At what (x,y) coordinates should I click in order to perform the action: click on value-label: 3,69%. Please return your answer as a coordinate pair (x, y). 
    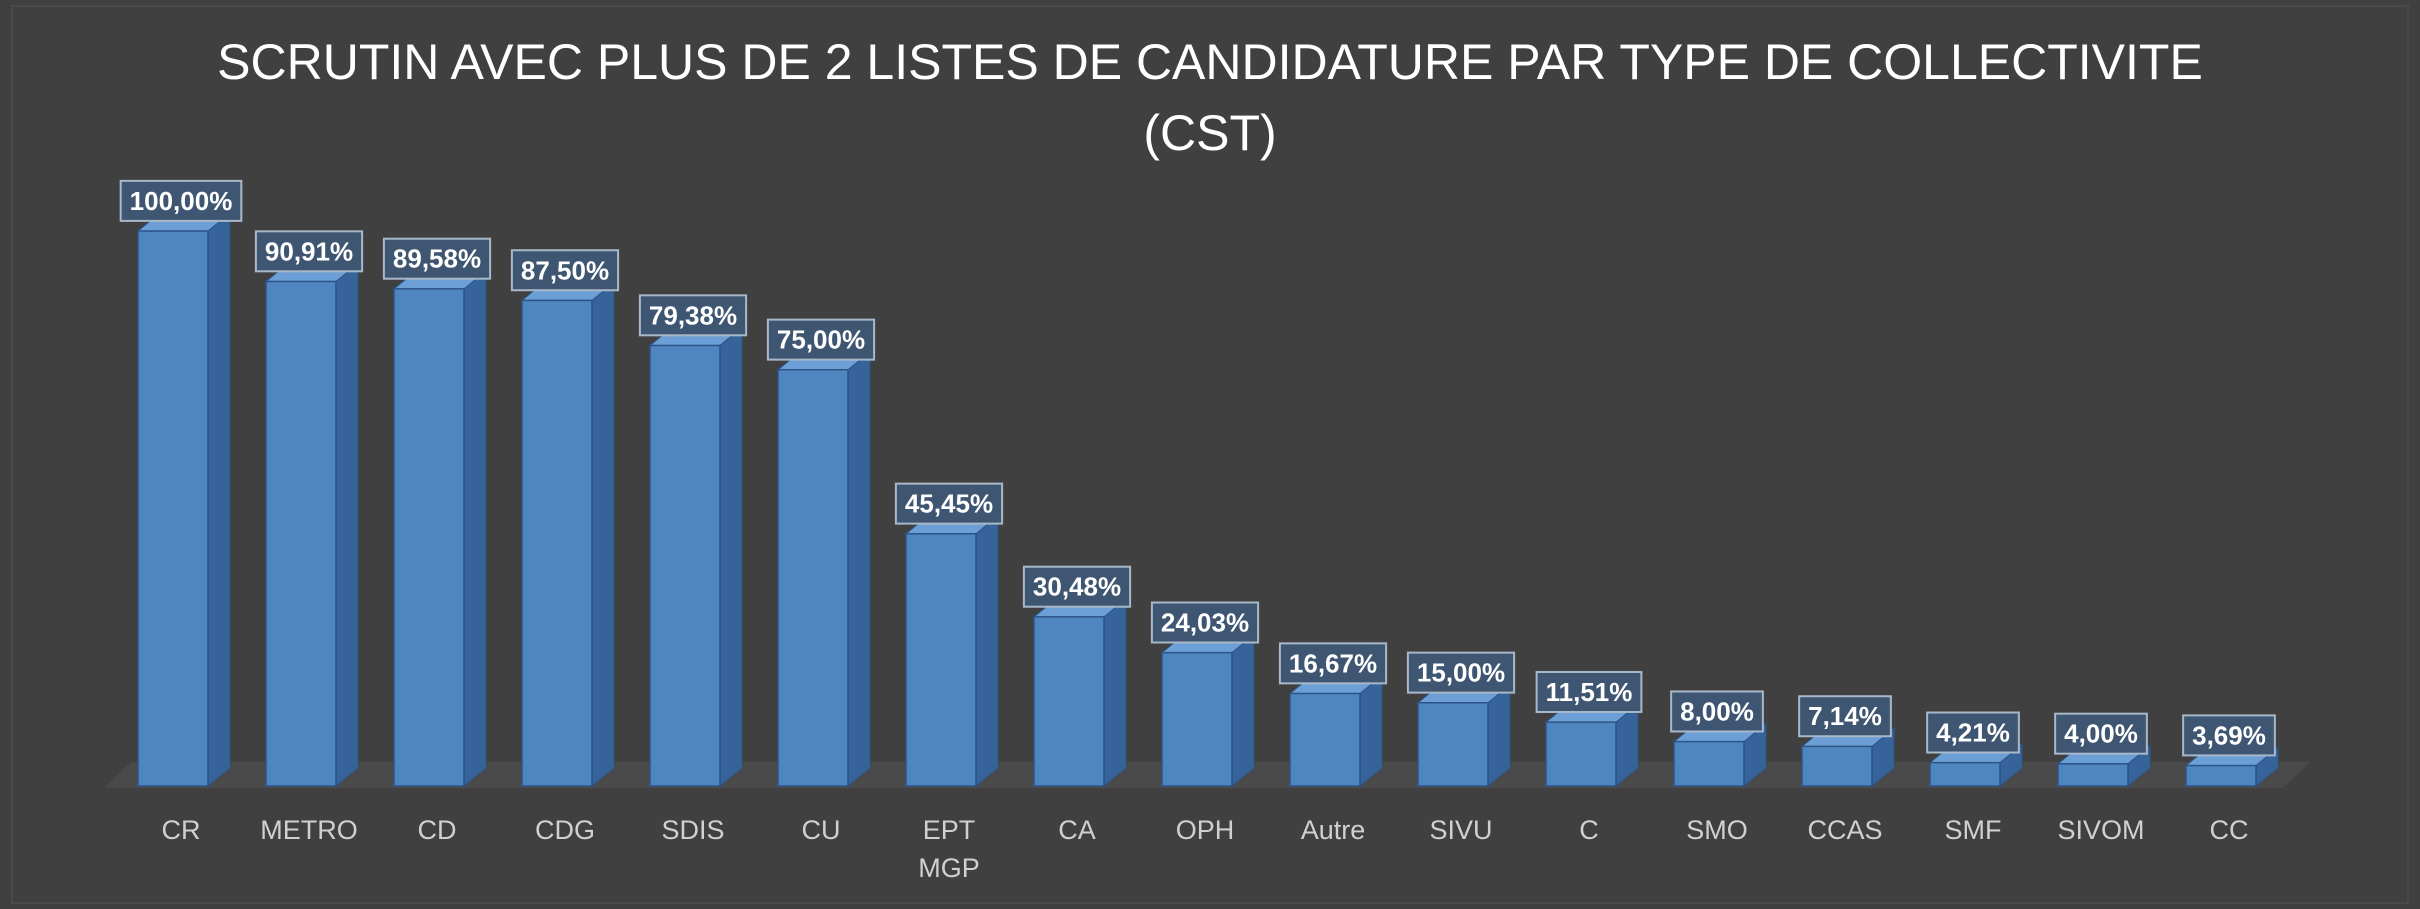
    Looking at the image, I should click on (2229, 735).